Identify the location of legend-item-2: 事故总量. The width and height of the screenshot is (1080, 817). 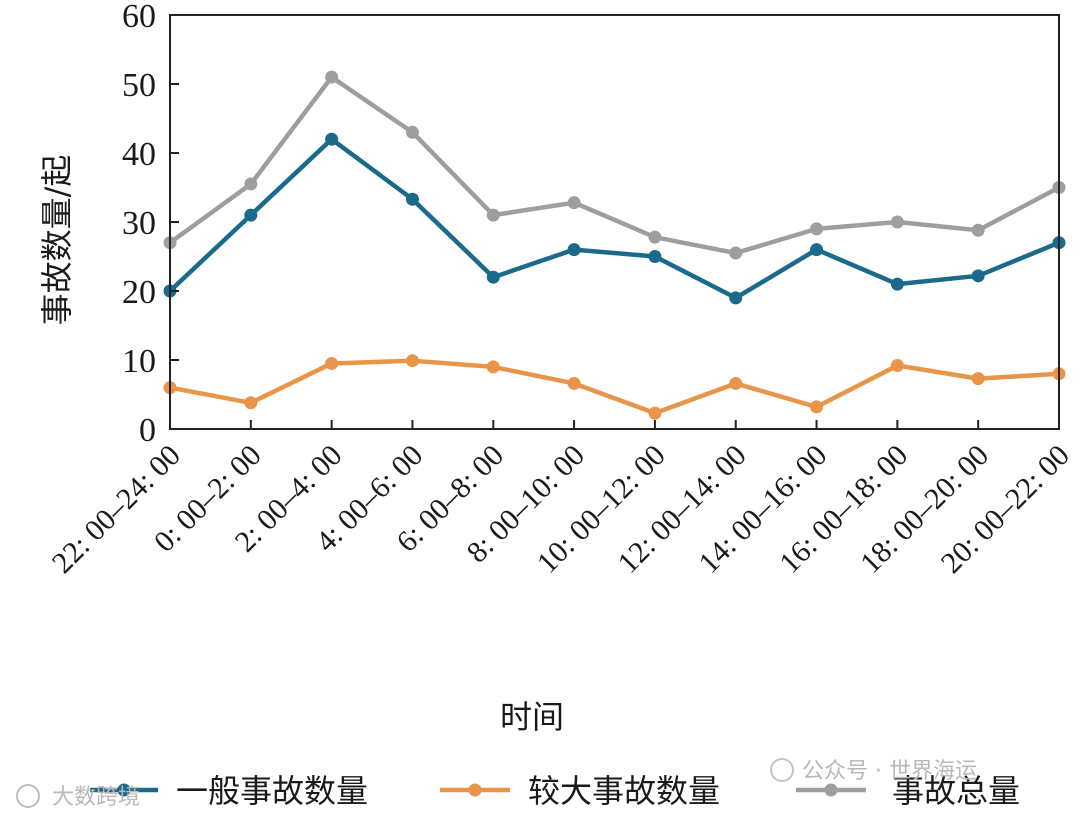
(908, 791).